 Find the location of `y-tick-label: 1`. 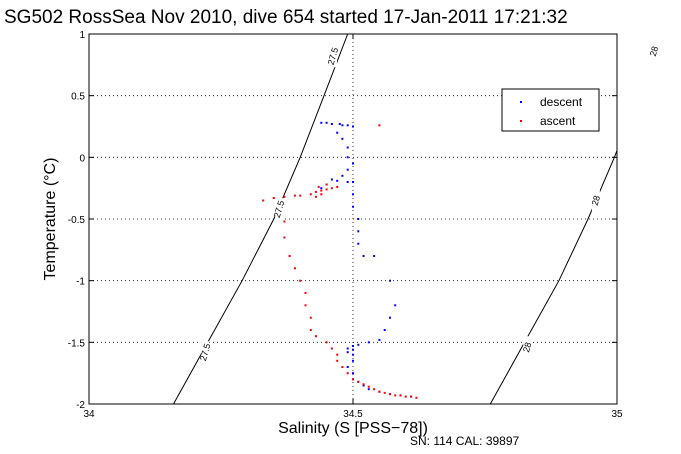

y-tick-label: 1 is located at coordinates (82, 35).